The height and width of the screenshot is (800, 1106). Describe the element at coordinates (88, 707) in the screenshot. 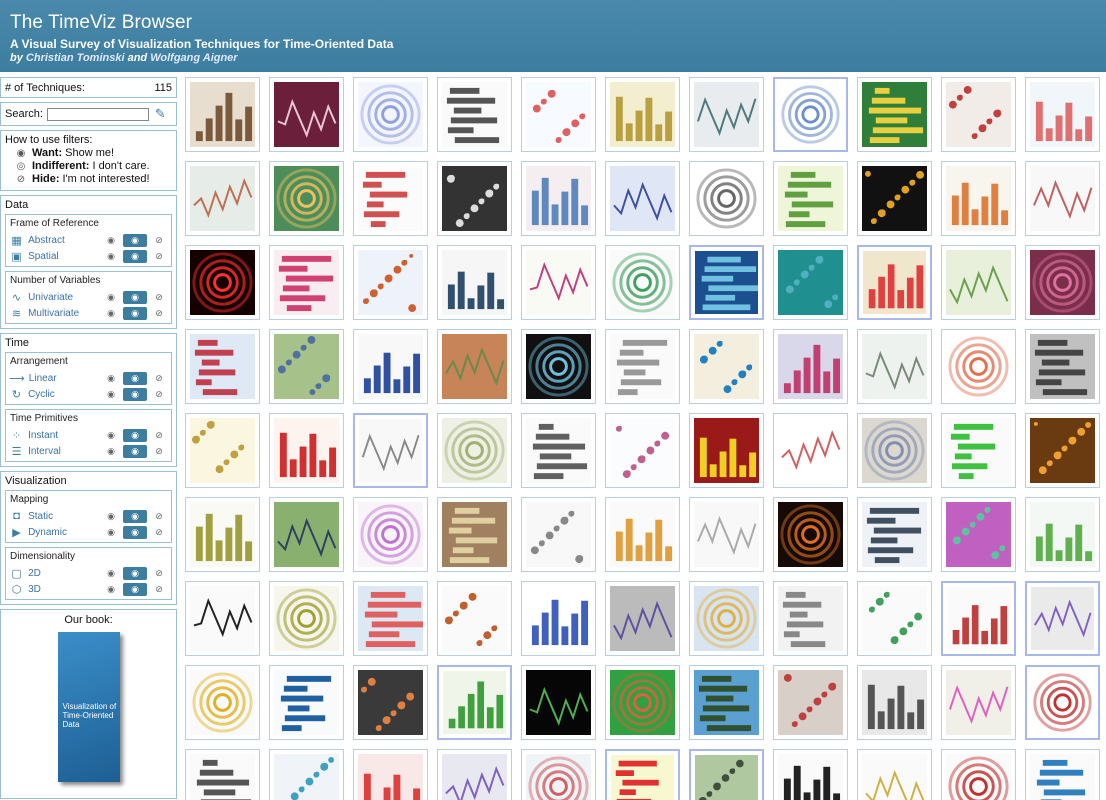

I see `book-cover-image: Visualization of Time-Oriented Data` at that location.